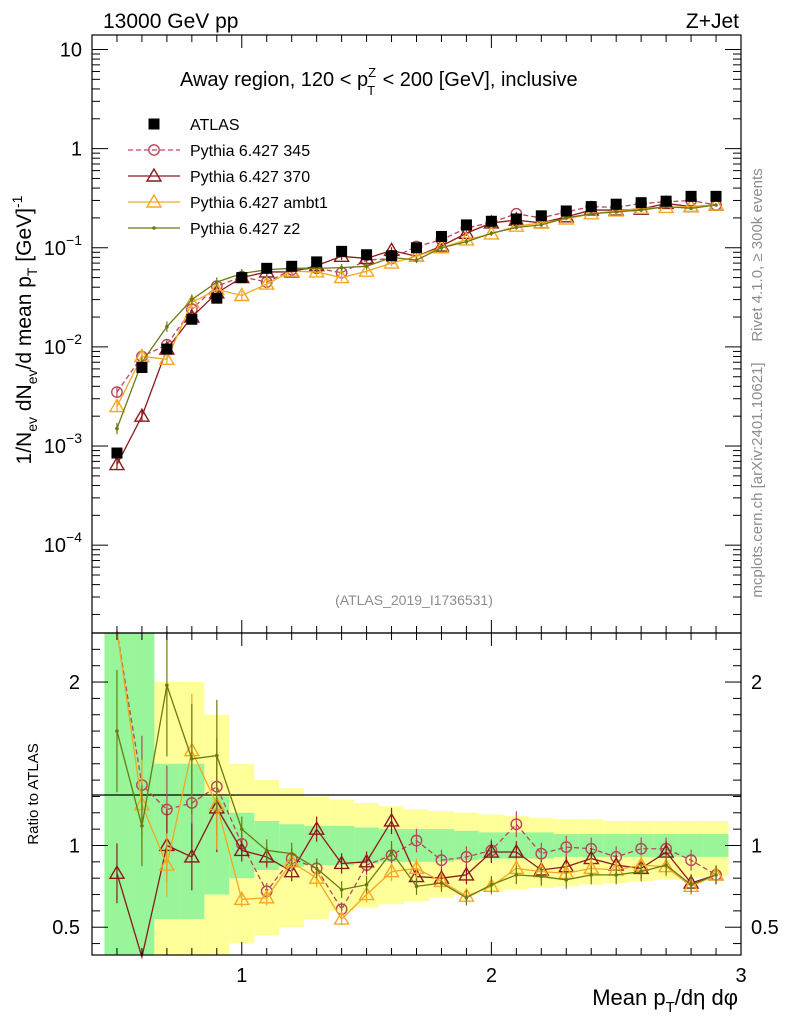 The height and width of the screenshot is (1024, 786). I want to click on ratio-tick-label: 1, so click(74, 846).